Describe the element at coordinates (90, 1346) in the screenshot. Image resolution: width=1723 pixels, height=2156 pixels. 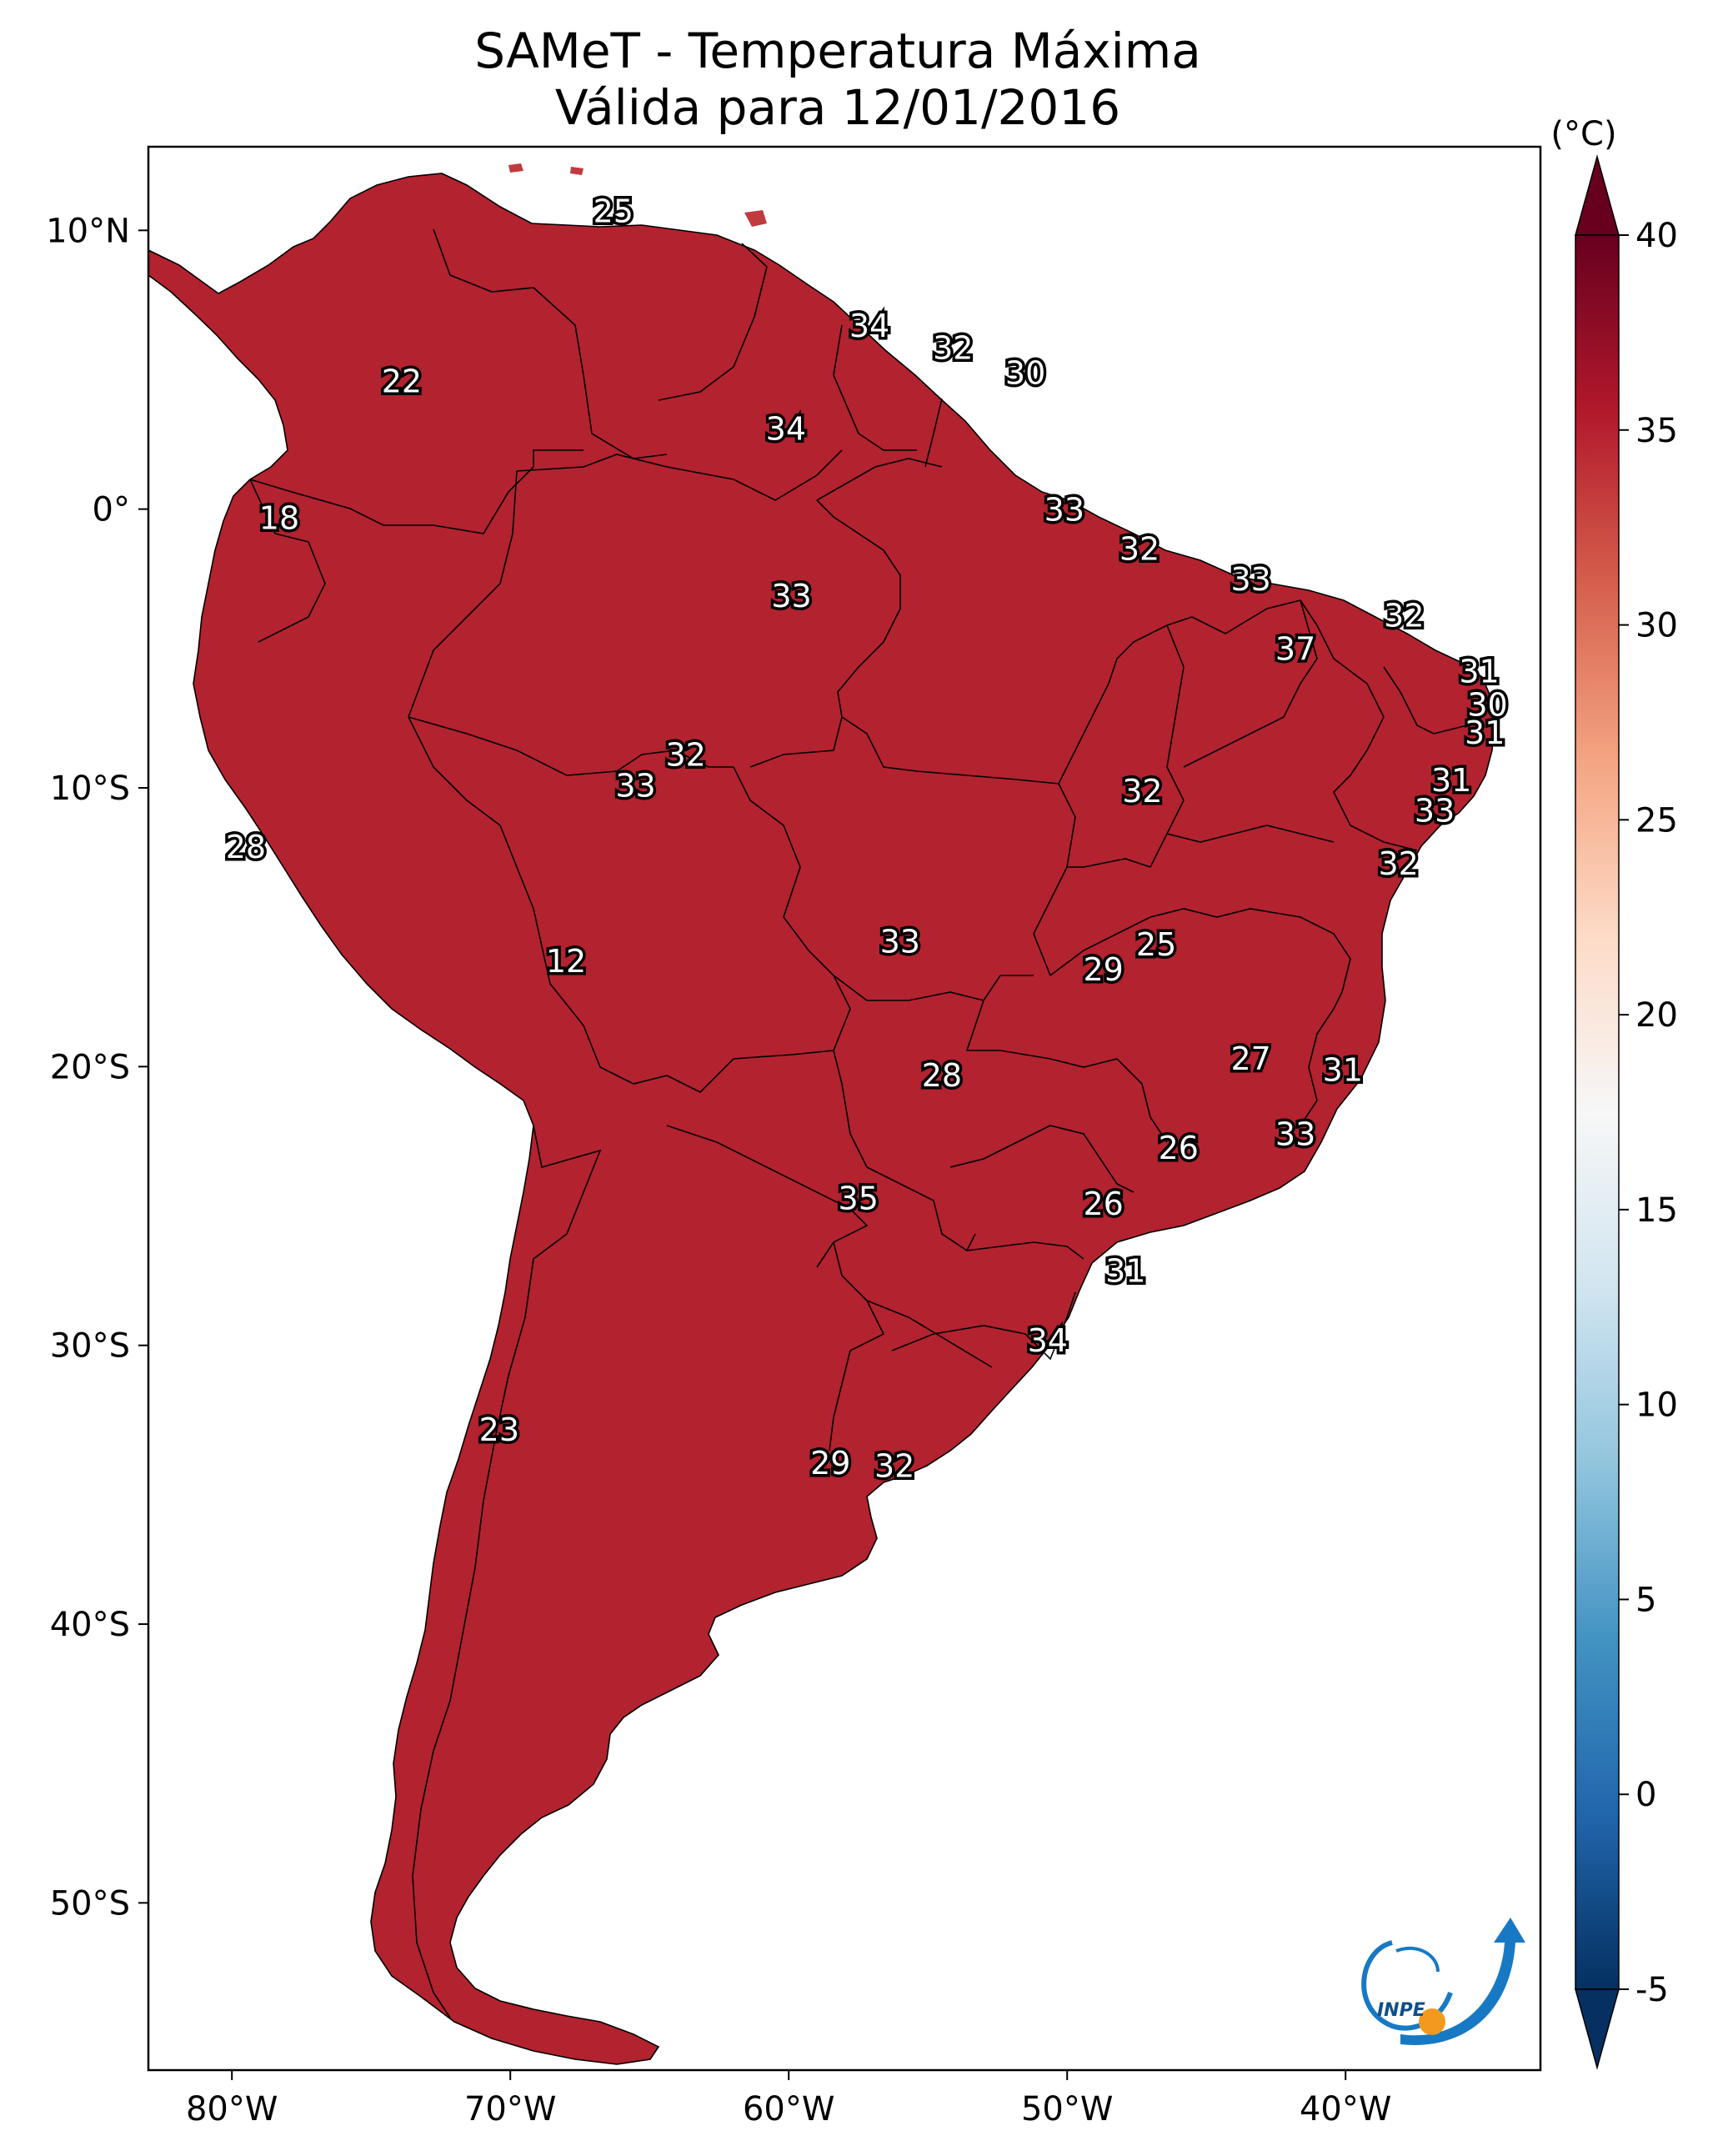
I see `lat-tick-label: 30°S` at that location.